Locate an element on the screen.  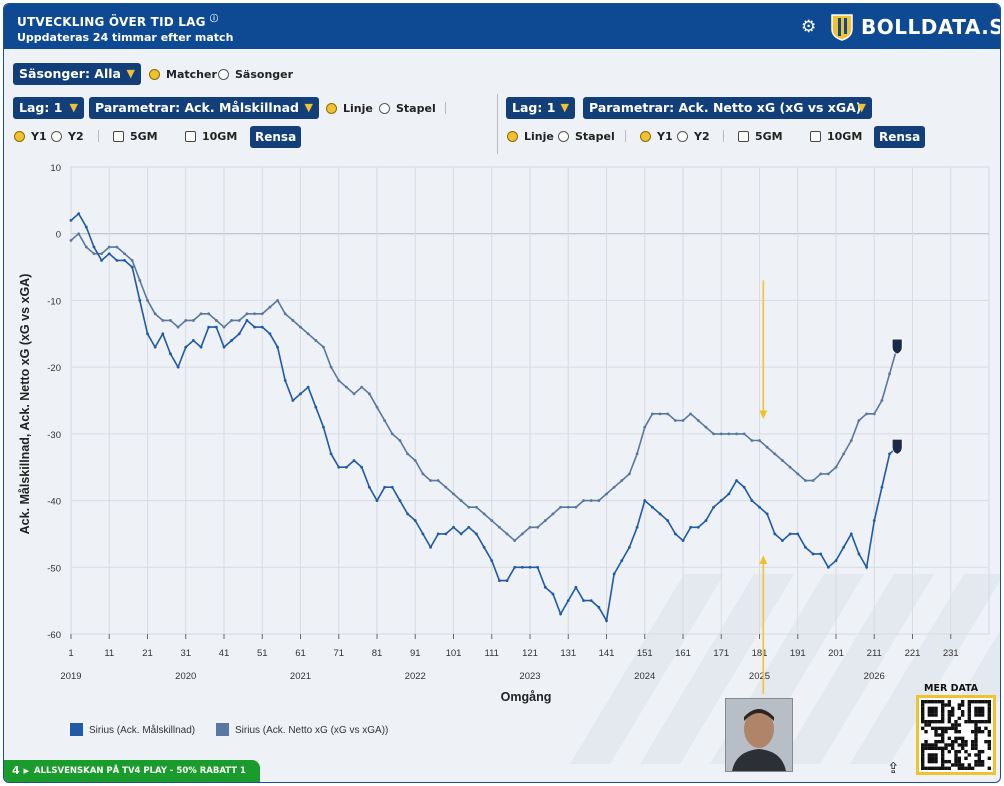
right-stapel-radio is located at coordinates (563, 136).